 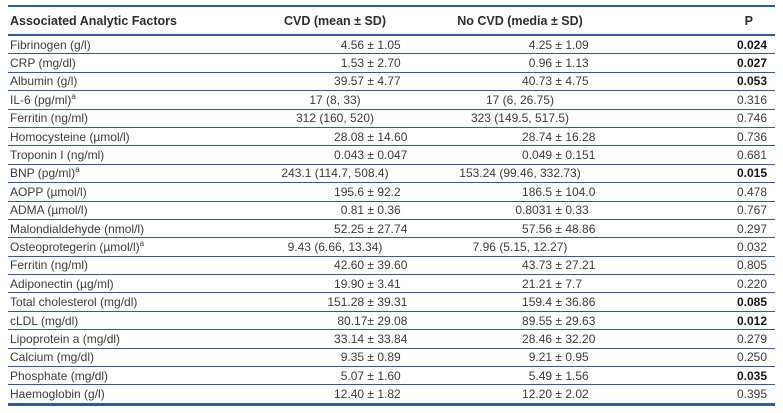 What do you see at coordinates (43, 63) in the screenshot?
I see `factor-label: CRP (mg/dl)` at bounding box center [43, 63].